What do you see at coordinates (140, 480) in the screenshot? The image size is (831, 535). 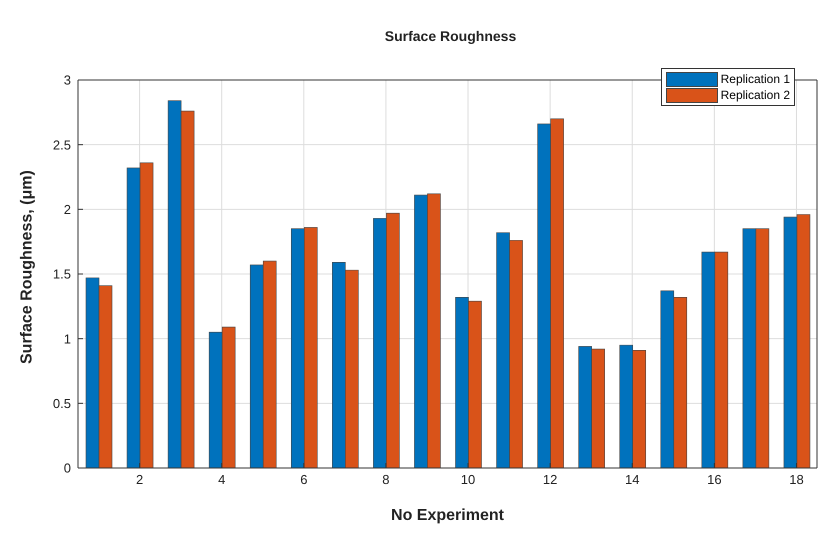 I see `x-tick-label: 2` at bounding box center [140, 480].